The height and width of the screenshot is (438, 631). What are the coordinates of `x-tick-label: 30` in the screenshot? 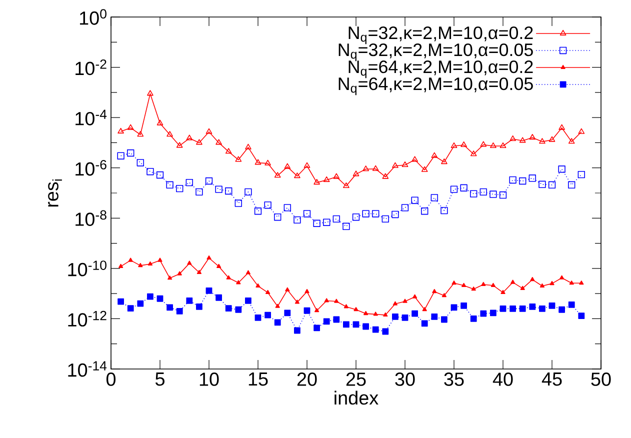 It's located at (405, 379).